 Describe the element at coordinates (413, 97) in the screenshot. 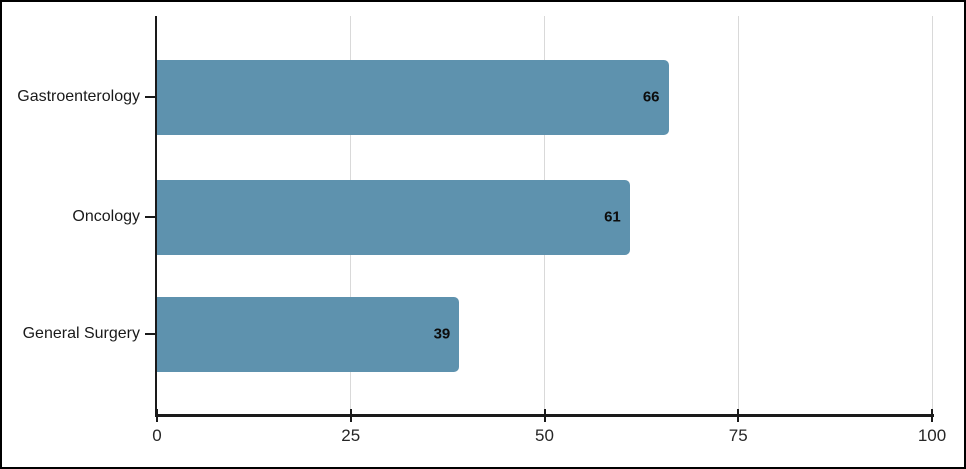

I see `bar-gastroenterology: 66` at that location.